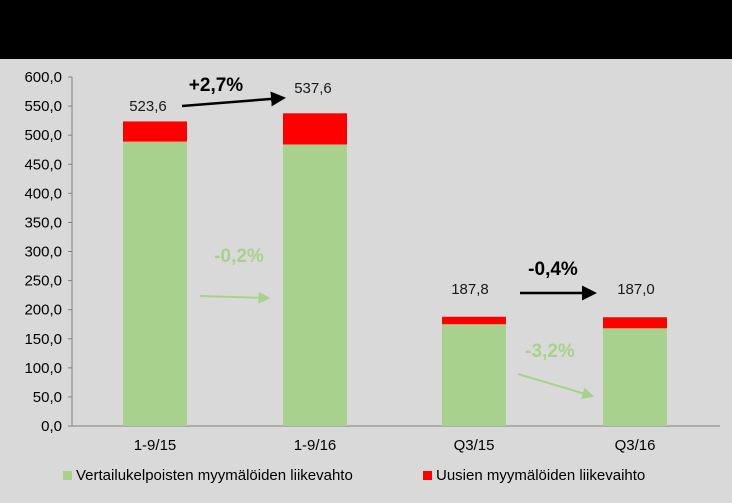  What do you see at coordinates (51, 426) in the screenshot?
I see `y-tick-label: 0,0` at bounding box center [51, 426].